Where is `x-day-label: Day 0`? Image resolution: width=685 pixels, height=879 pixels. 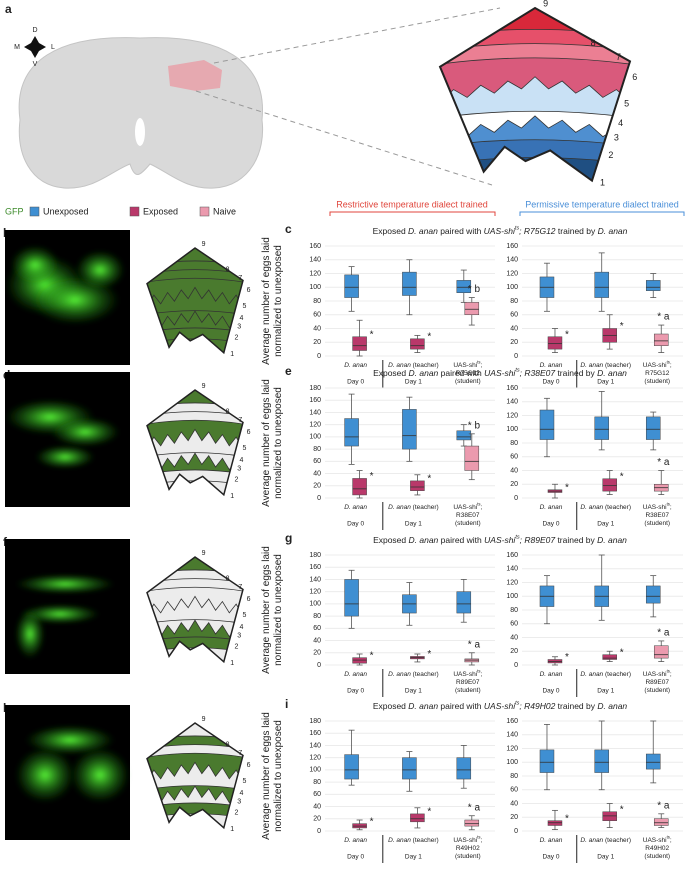 x-day-label: Day 0 is located at coordinates (355, 691).